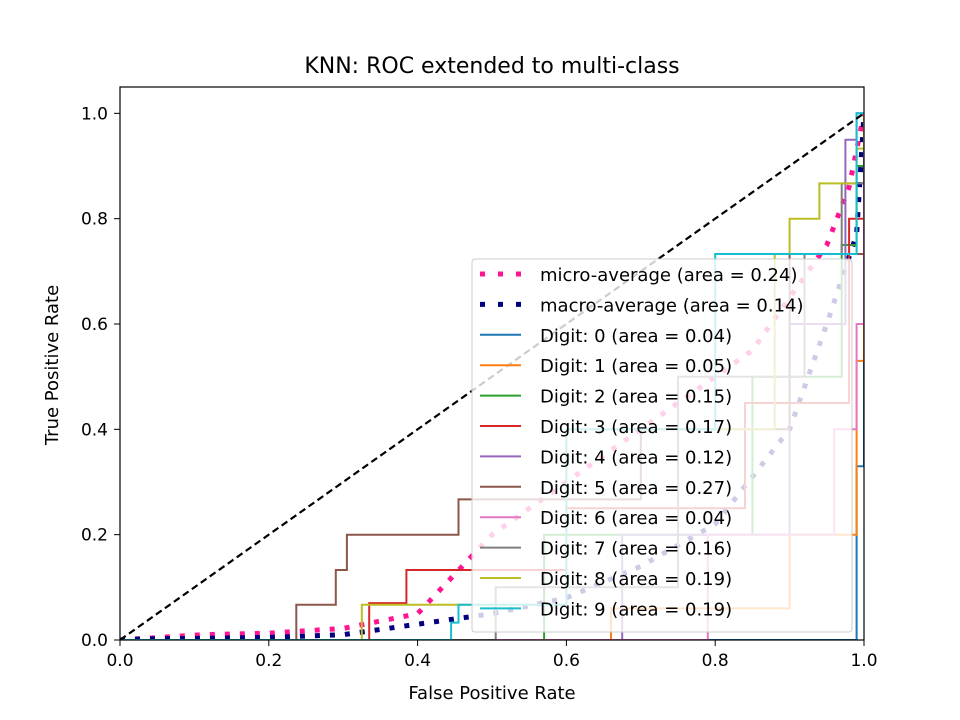 This screenshot has width=960, height=720. What do you see at coordinates (636, 457) in the screenshot?
I see `legend-entry: Digit: 4 (area = 0.12)` at bounding box center [636, 457].